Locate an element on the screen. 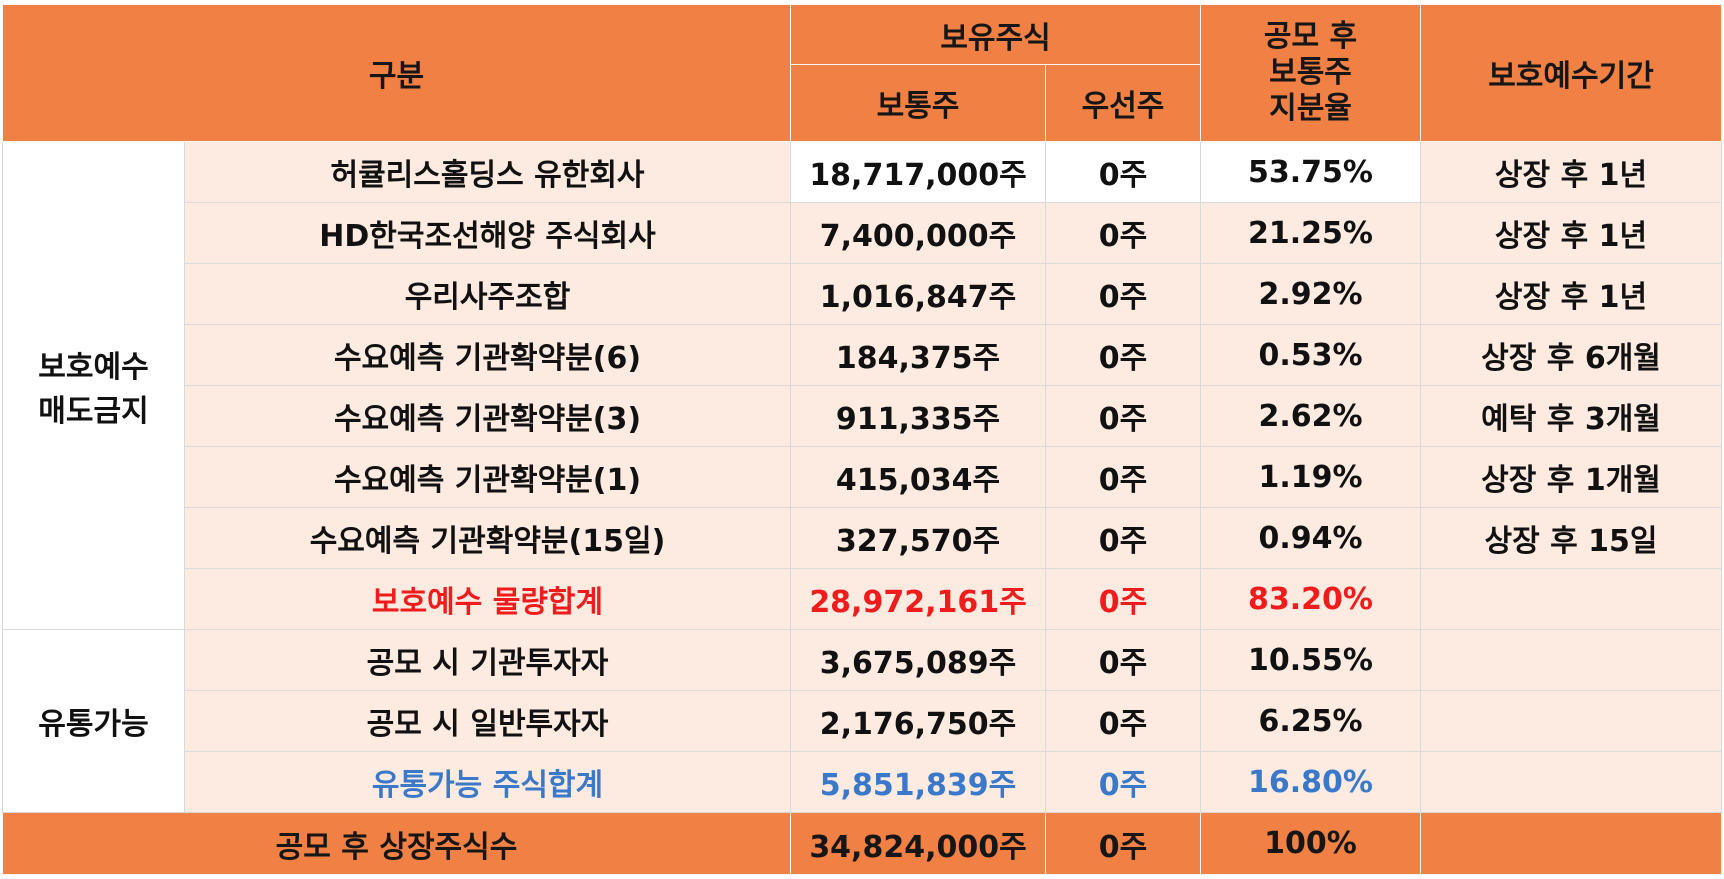 The height and width of the screenshot is (879, 1724). holder-name: 공모 시 일반투자자 is located at coordinates (487, 721).